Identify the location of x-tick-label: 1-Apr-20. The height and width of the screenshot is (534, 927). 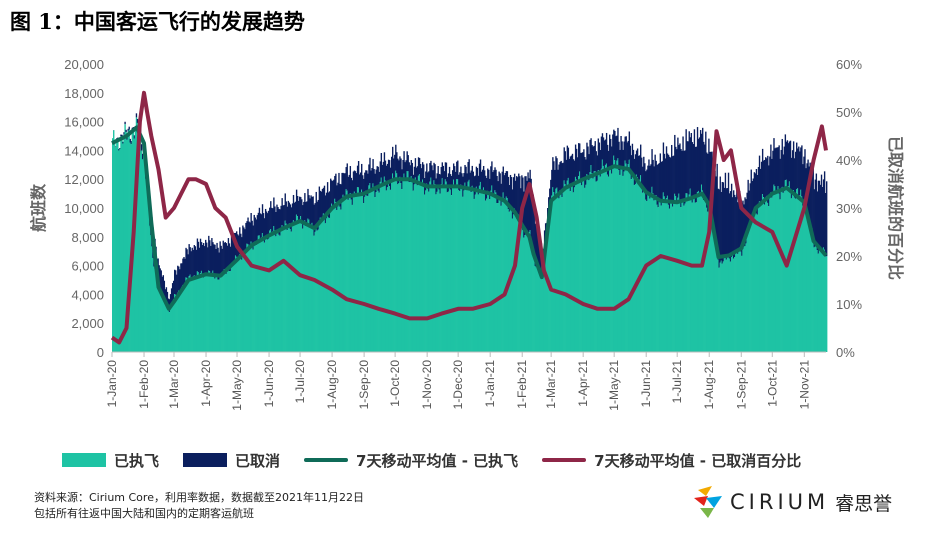
(206, 383).